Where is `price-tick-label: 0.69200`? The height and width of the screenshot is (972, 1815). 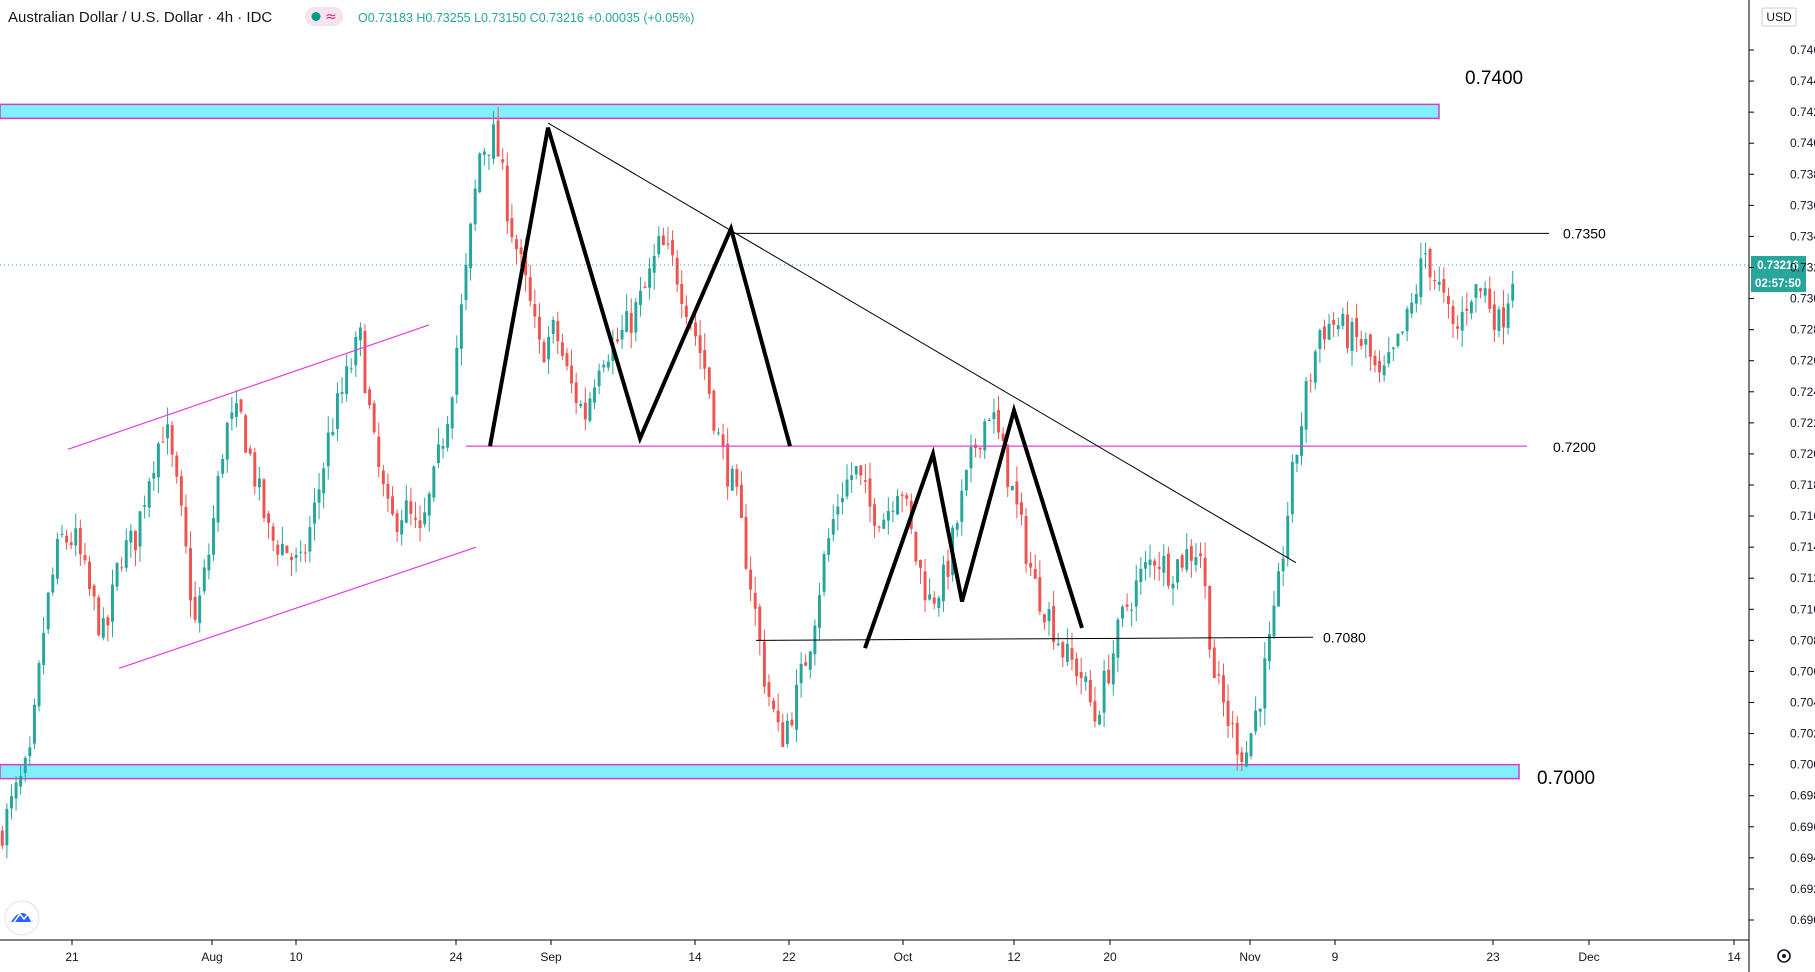
price-tick-label: 0.69200 is located at coordinates (1802, 889).